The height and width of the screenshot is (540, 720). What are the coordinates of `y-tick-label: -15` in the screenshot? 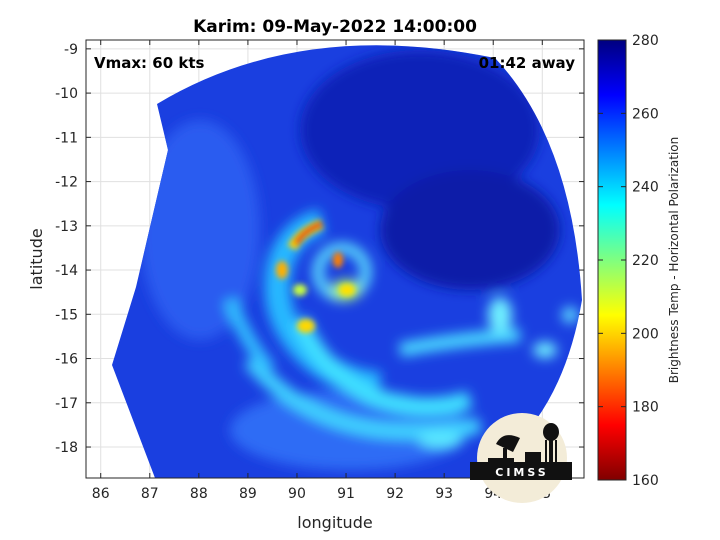 It's located at (66, 315).